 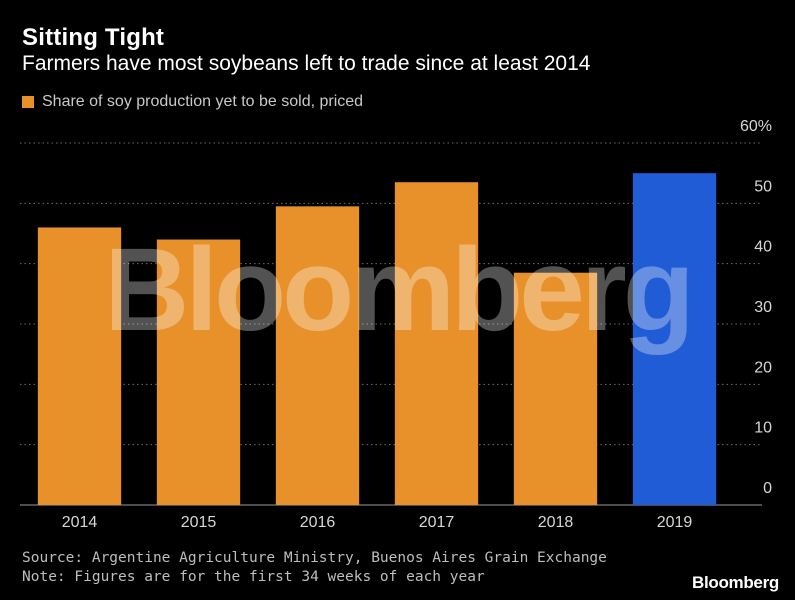 What do you see at coordinates (318, 522) in the screenshot?
I see `x-tick-label: 2016` at bounding box center [318, 522].